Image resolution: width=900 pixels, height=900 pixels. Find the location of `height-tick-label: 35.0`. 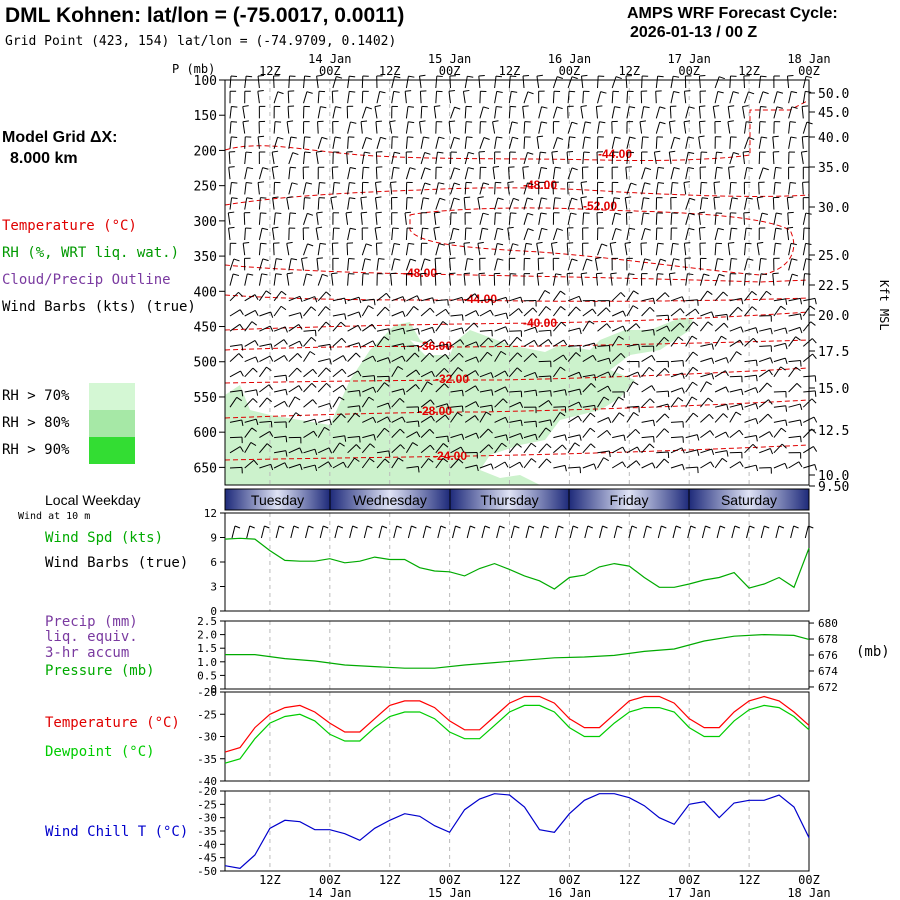

height-tick-label: 35.0 is located at coordinates (833, 168).